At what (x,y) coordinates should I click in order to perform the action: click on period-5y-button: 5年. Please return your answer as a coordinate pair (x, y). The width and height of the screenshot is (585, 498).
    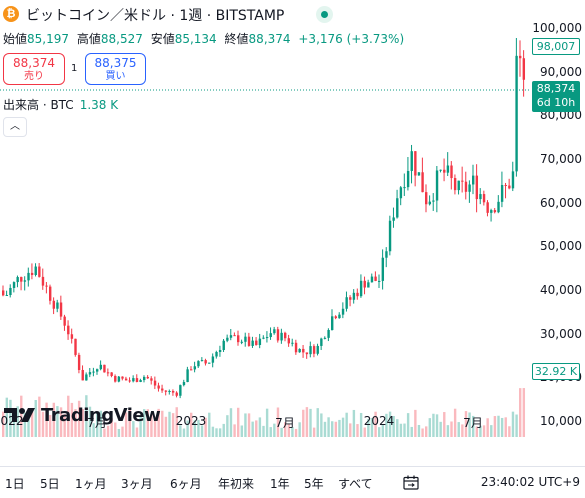
    Looking at the image, I should click on (314, 484).